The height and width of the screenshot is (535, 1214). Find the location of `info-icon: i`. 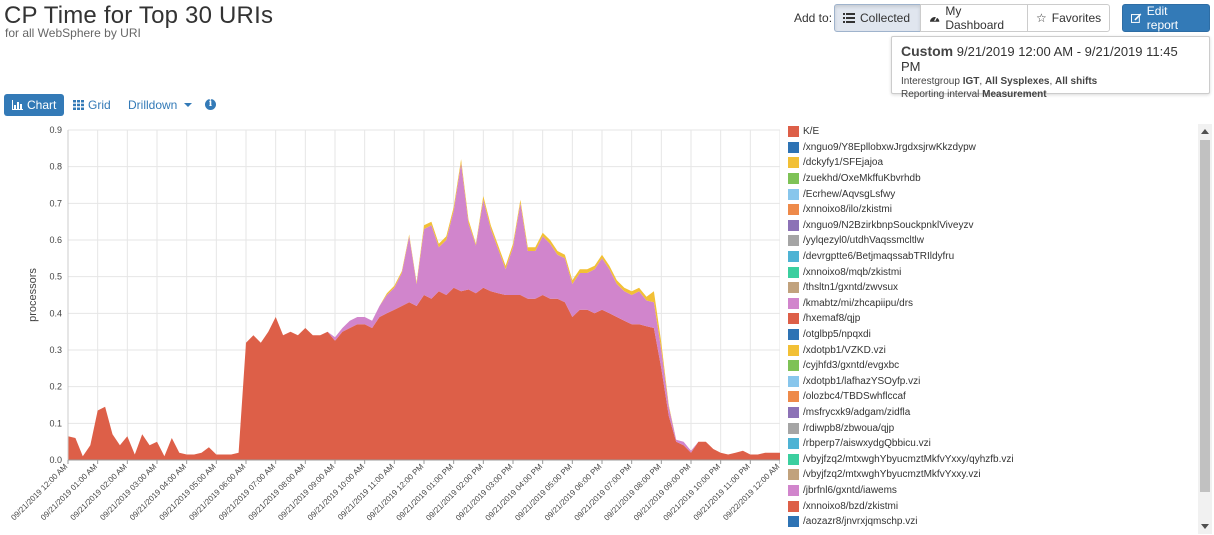

info-icon: i is located at coordinates (210, 104).